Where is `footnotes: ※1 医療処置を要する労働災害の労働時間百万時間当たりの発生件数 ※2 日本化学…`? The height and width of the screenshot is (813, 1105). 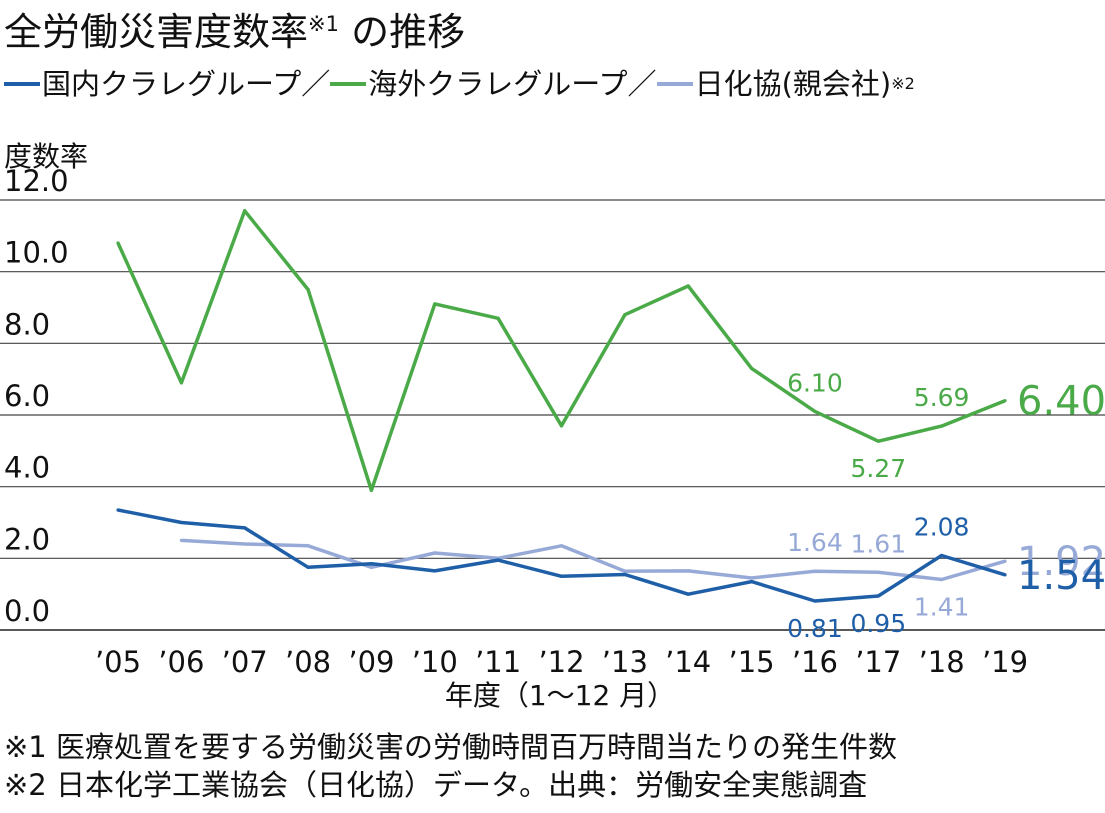 footnotes: ※1 医療処置を要する労働災害の労働時間百万時間当たりの発生件数 ※2 日本化学… is located at coordinates (450, 766).